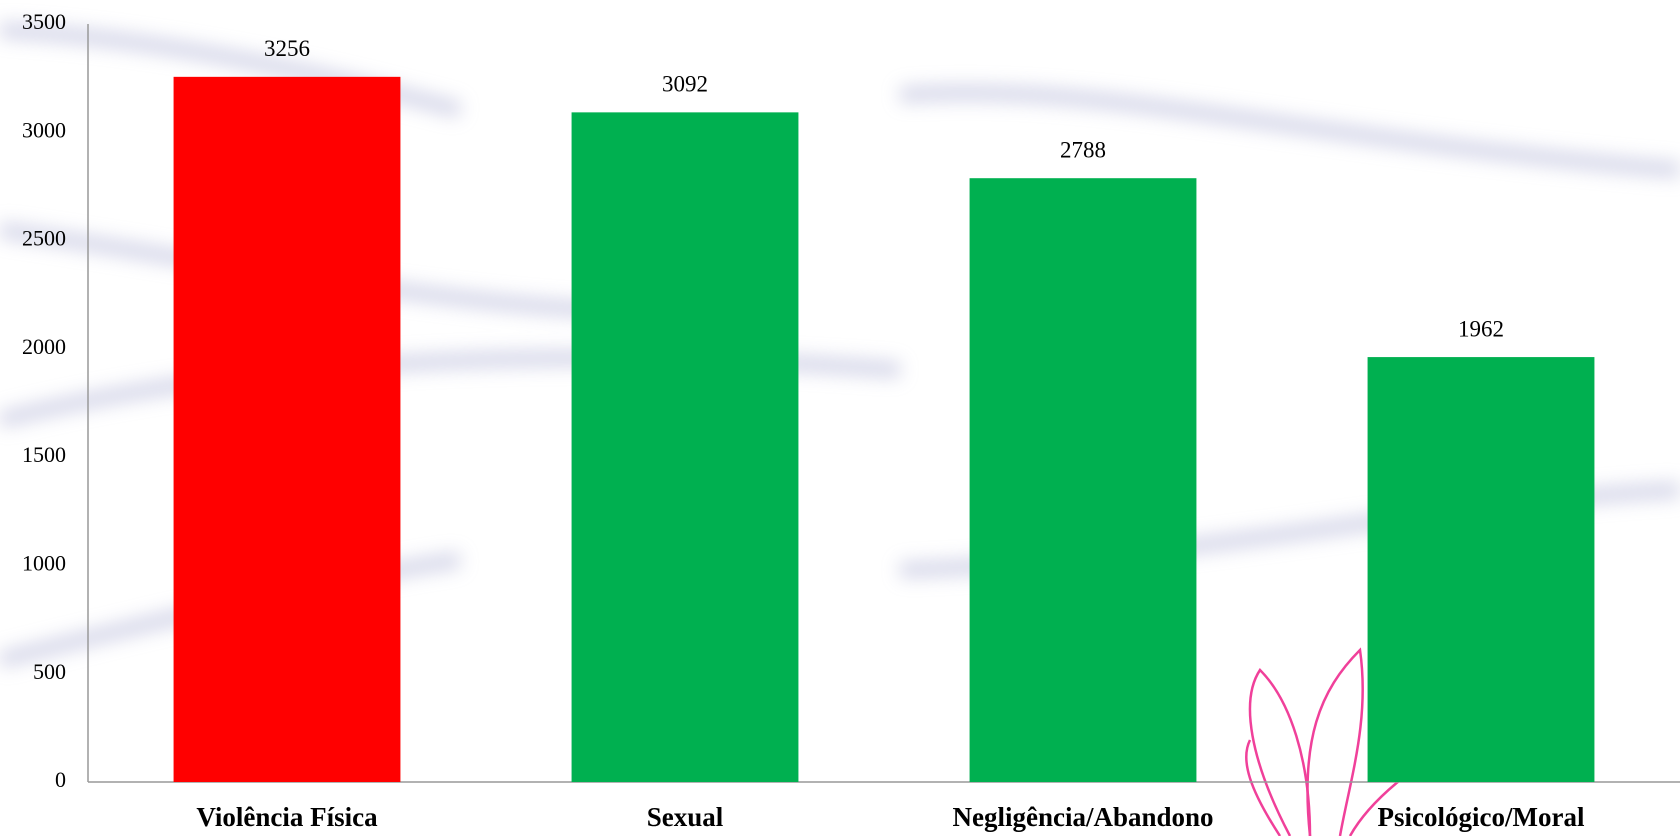 This screenshot has width=1680, height=836. Describe the element at coordinates (1481, 817) in the screenshot. I see `x-tick-label: Psicológico/Moral` at that location.